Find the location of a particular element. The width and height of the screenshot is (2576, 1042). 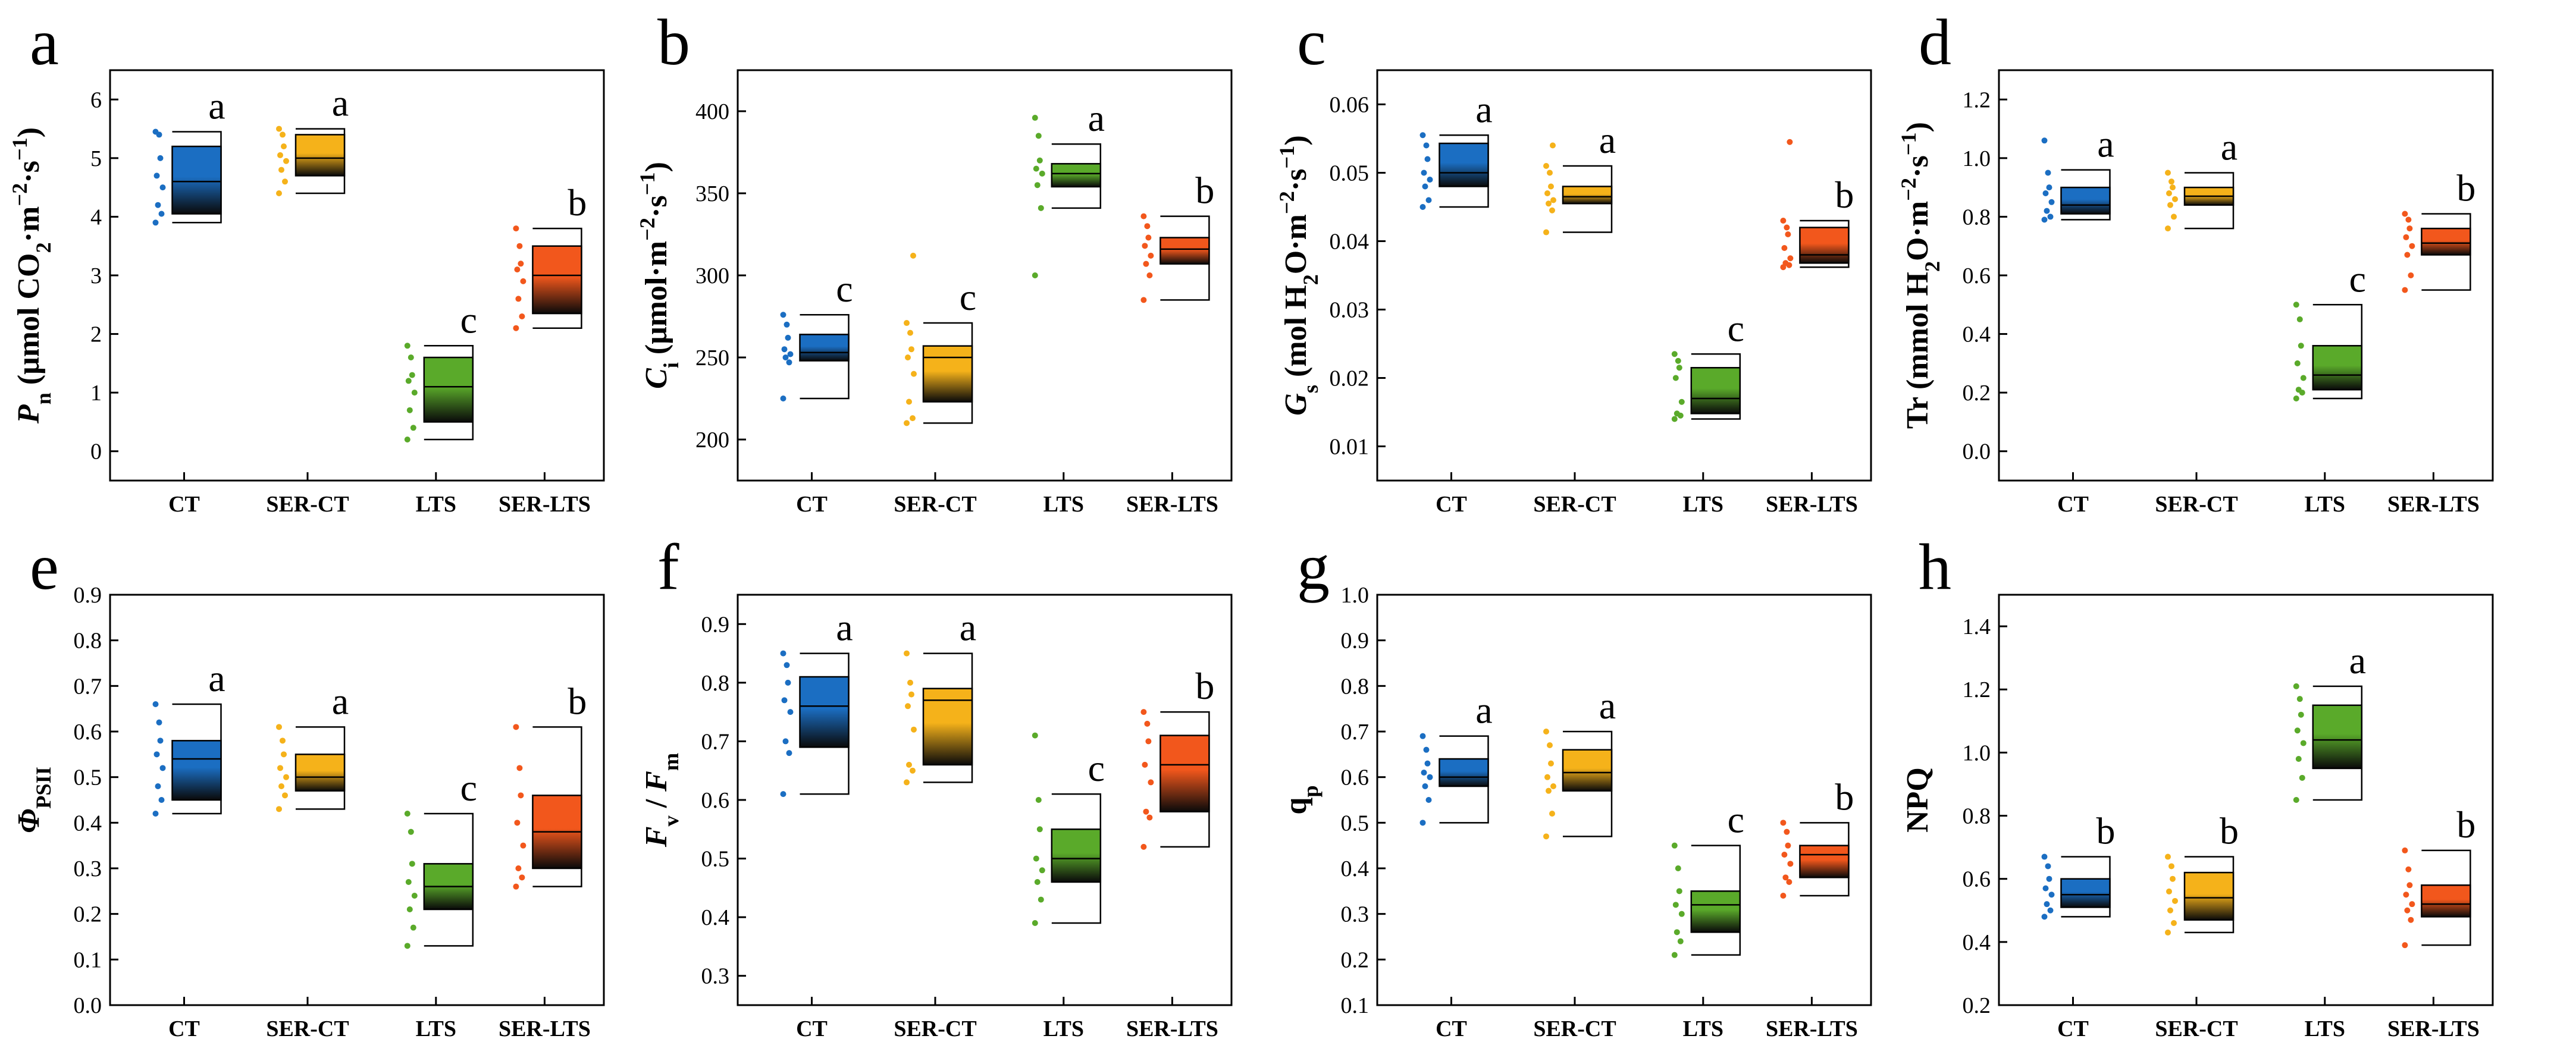

group-lts: LTS a is located at coordinates (1069, 307).